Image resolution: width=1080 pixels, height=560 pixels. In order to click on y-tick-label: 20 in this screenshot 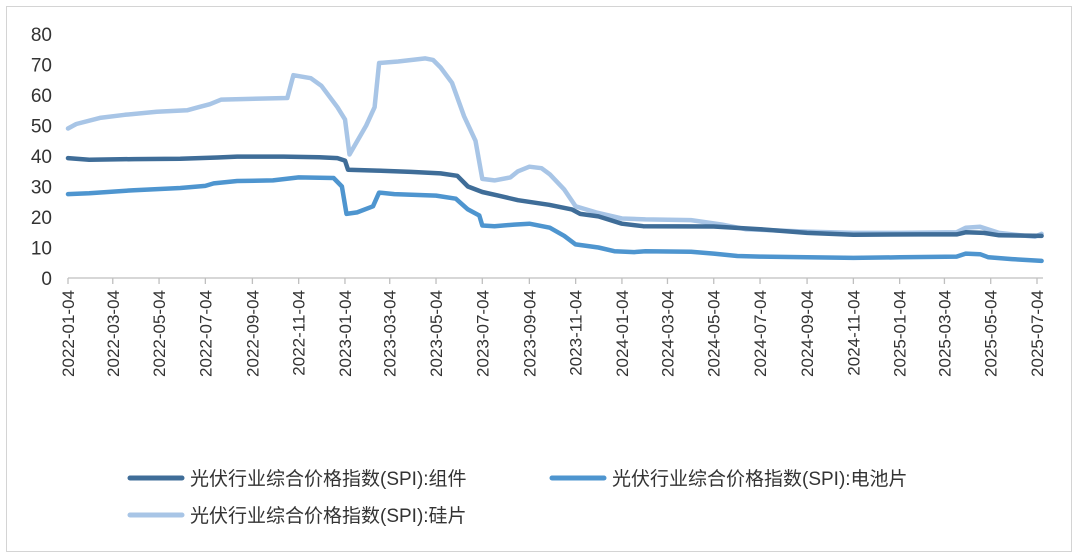, I will do `click(41, 218)`.